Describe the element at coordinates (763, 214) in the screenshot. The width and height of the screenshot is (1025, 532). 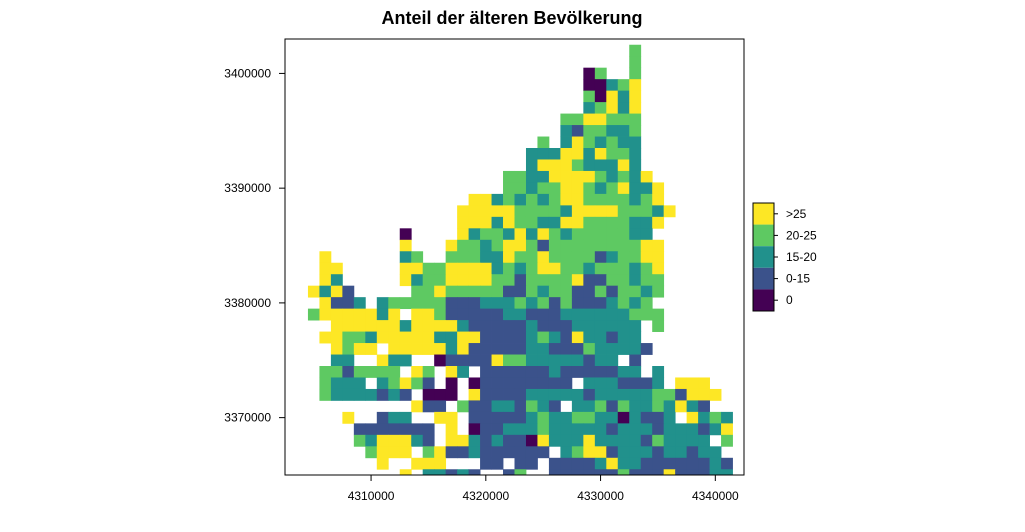
I see `legend-swatch` at that location.